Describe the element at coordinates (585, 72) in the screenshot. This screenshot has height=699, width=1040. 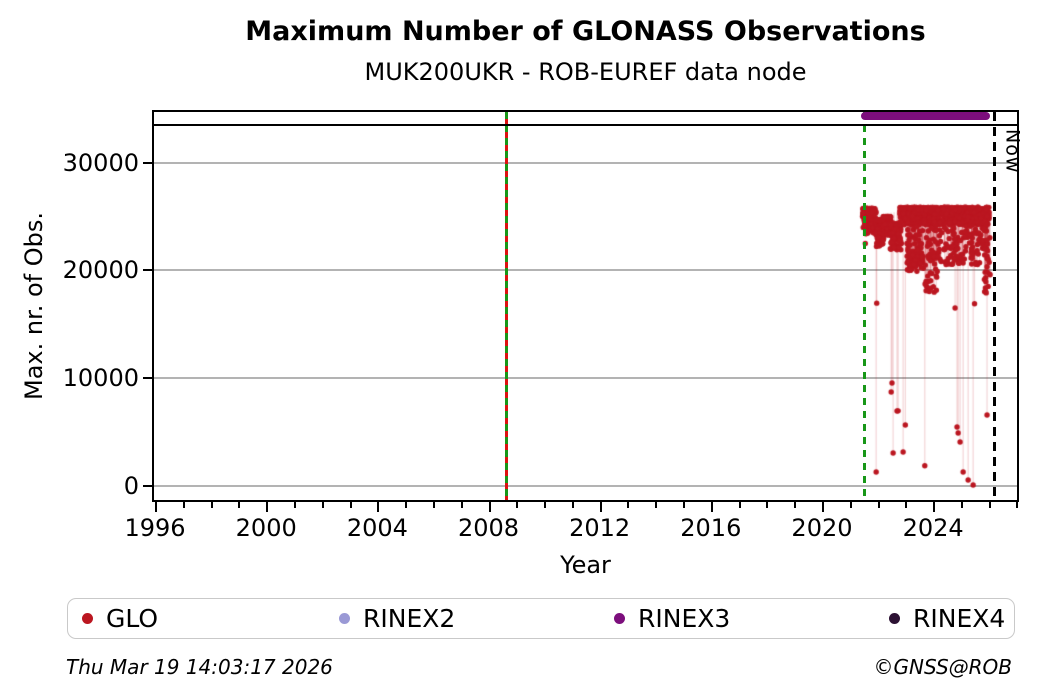
I see `chart-subtitle: MUK200UKR - ROB-EUREF data node` at that location.